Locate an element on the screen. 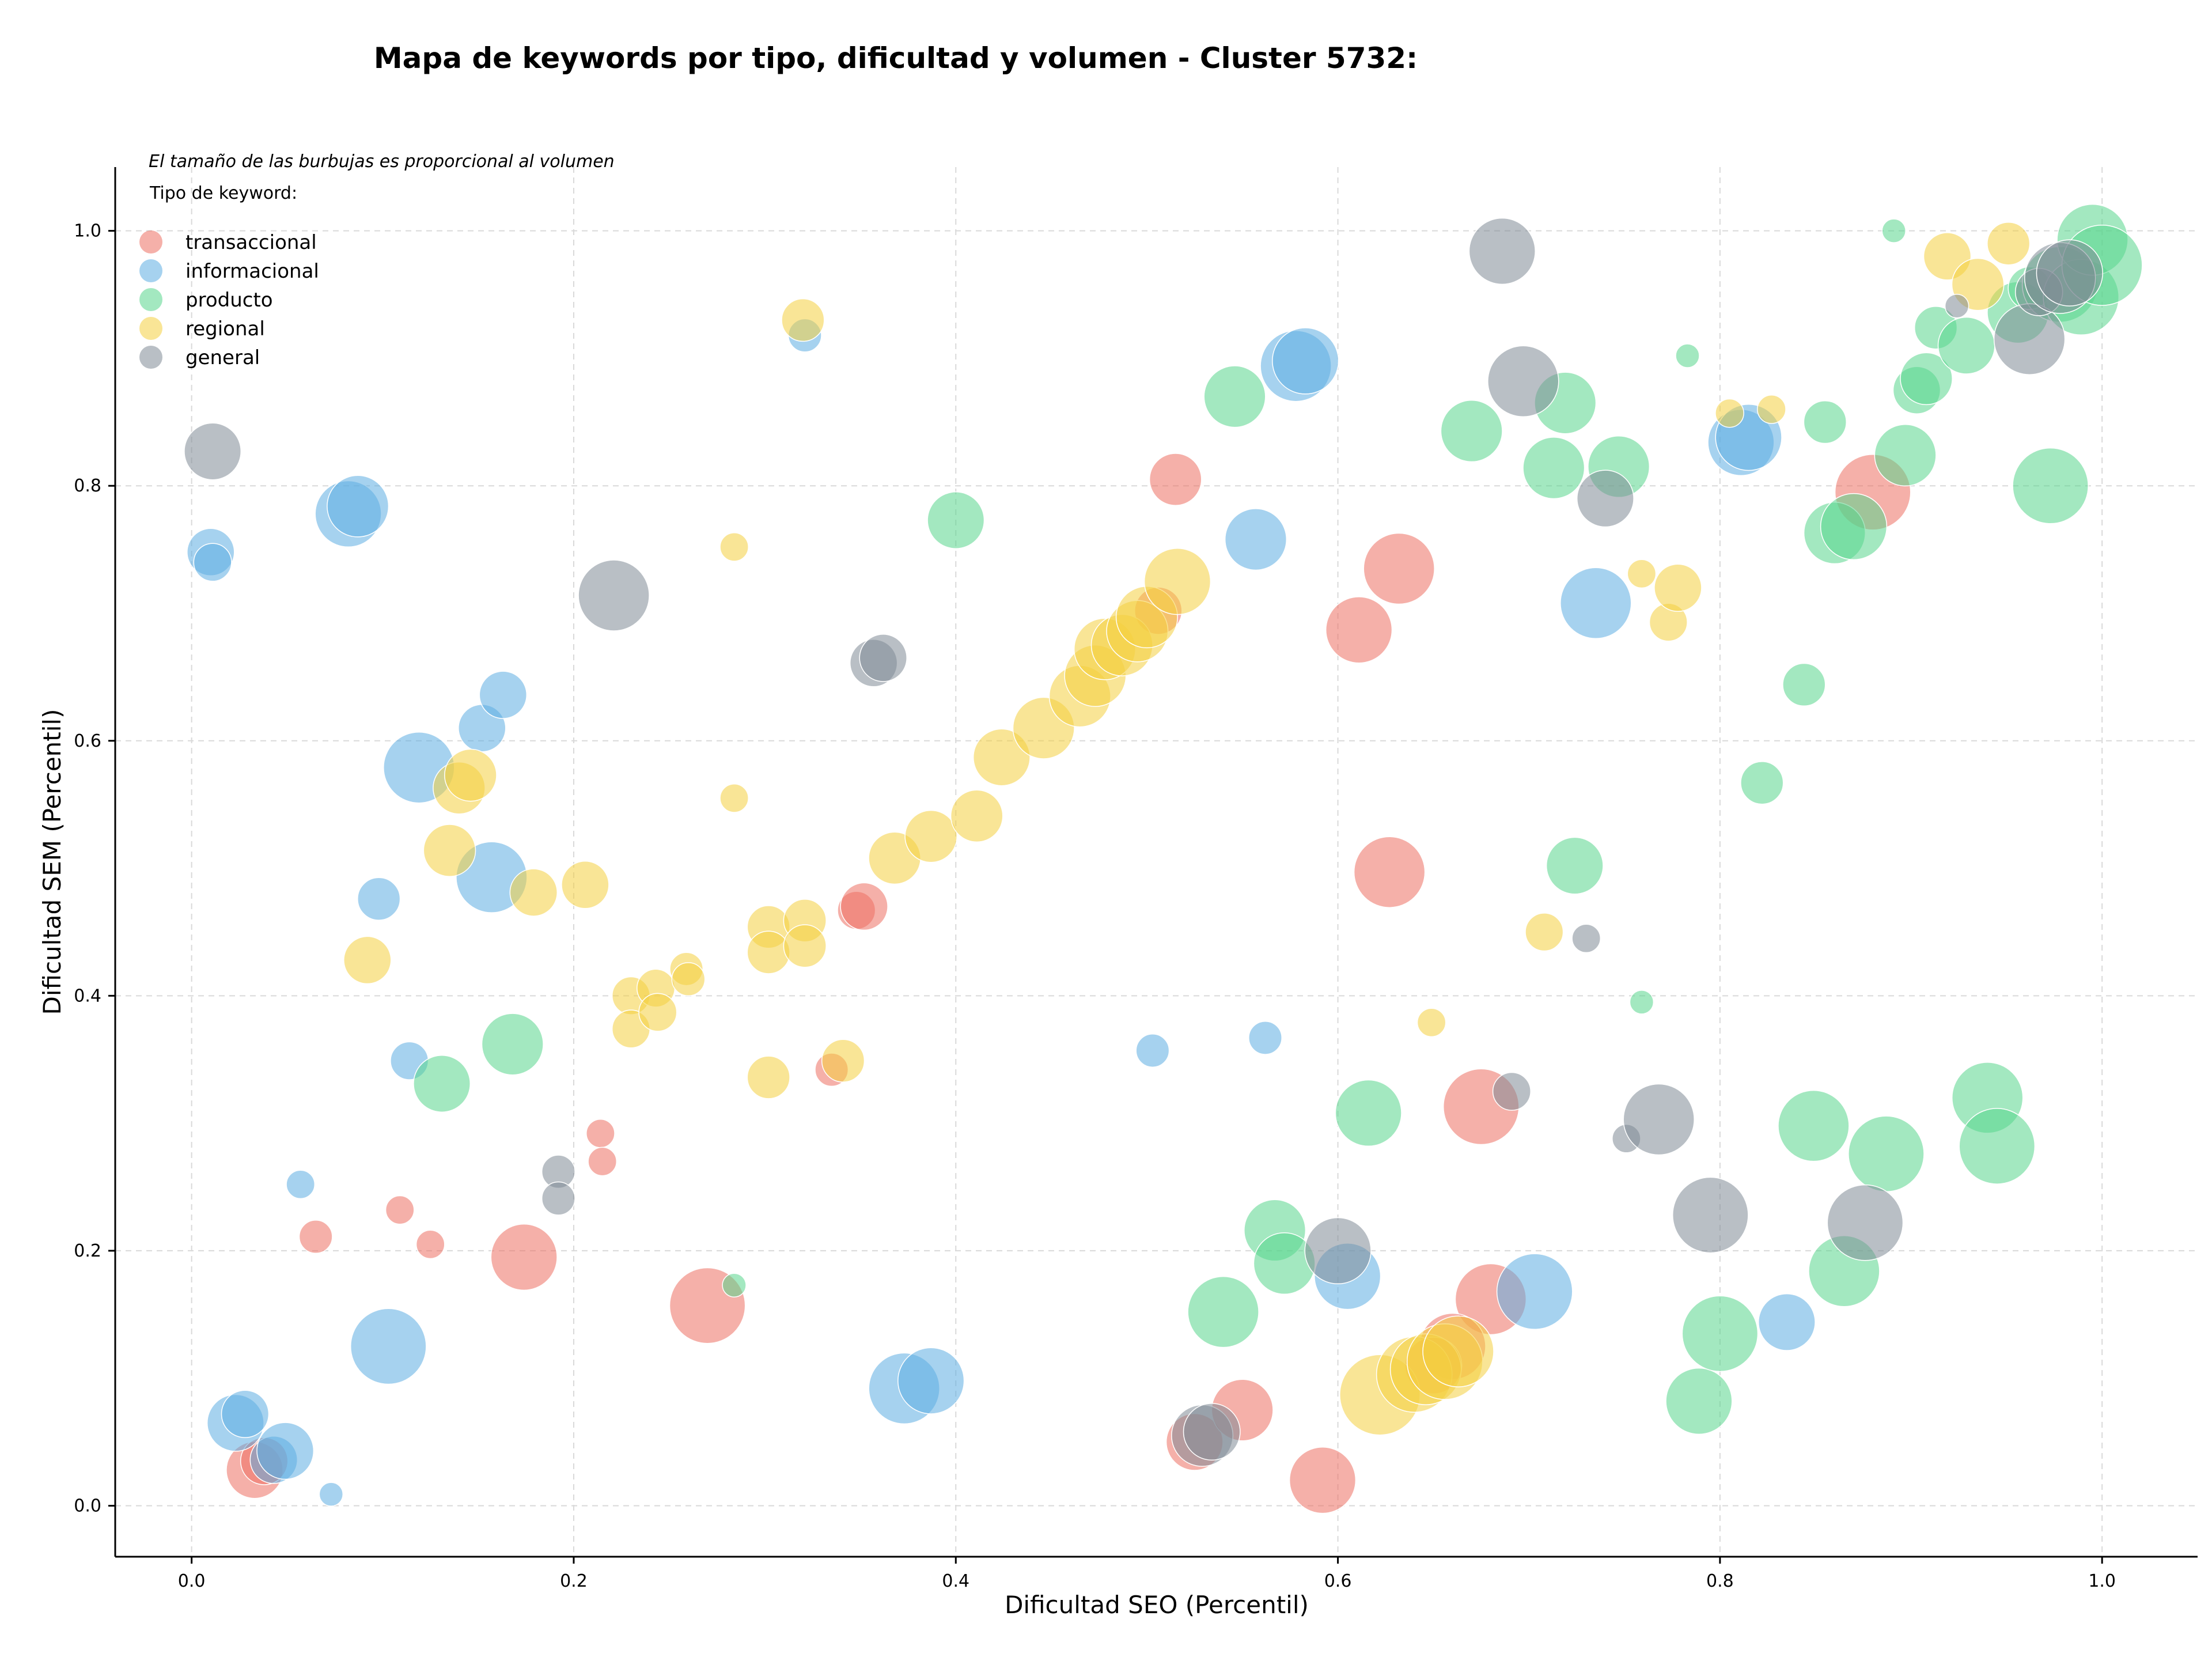 This screenshot has height=1661, width=2212. legend-title: Tipo de keyword: is located at coordinates (223, 193).